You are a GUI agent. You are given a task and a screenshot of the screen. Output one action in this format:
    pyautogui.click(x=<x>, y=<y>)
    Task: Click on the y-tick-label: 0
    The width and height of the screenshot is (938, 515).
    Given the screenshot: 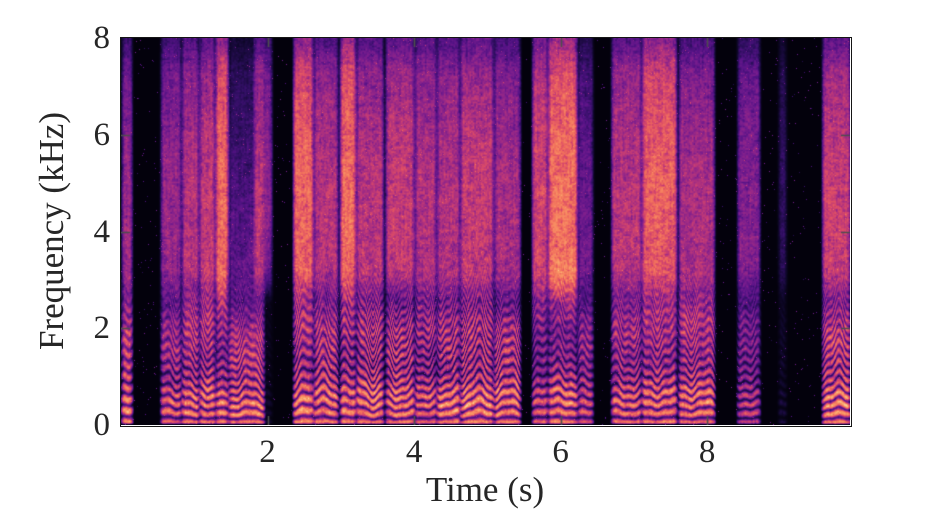 What is the action you would take?
    pyautogui.click(x=102, y=425)
    